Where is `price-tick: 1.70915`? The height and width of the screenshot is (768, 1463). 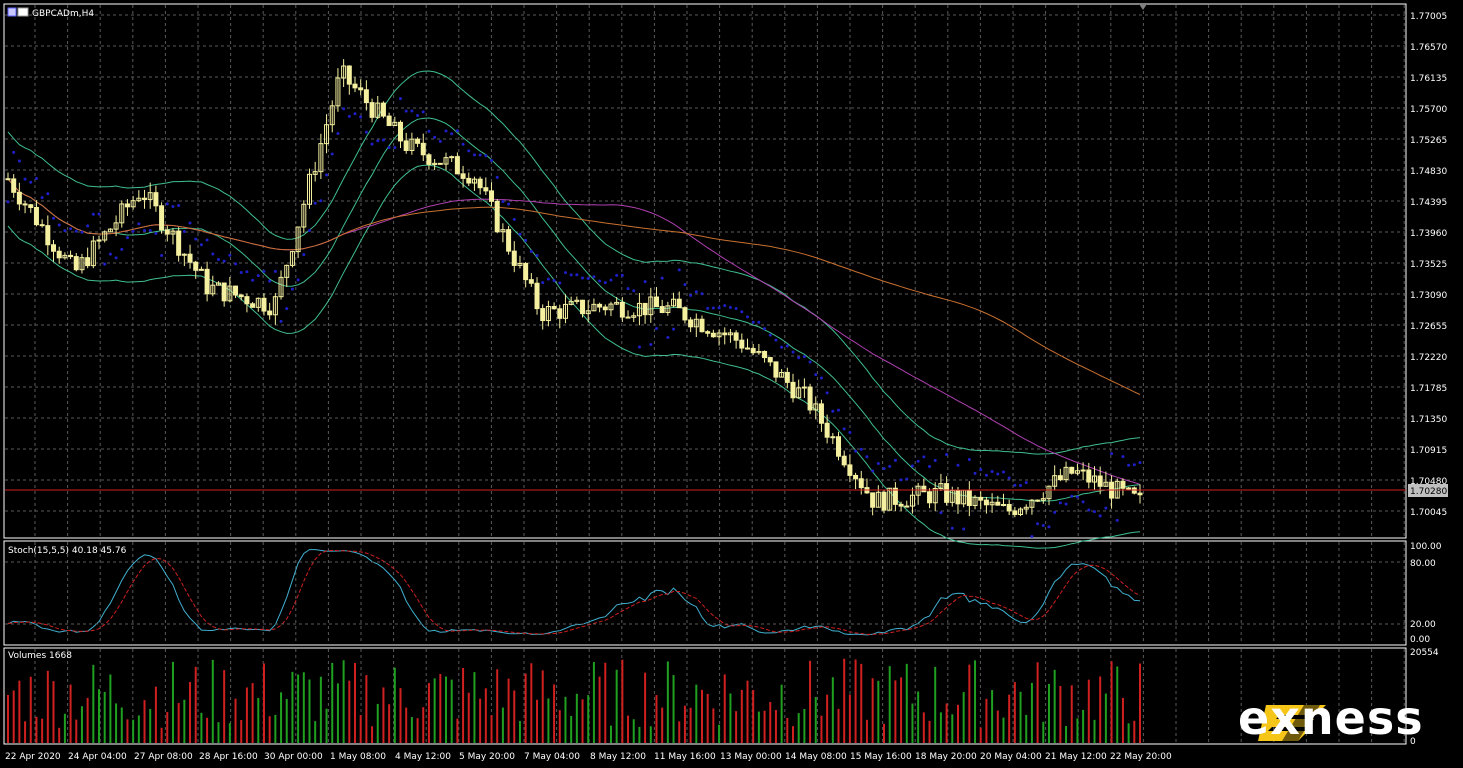 price-tick: 1.70915 is located at coordinates (1428, 451).